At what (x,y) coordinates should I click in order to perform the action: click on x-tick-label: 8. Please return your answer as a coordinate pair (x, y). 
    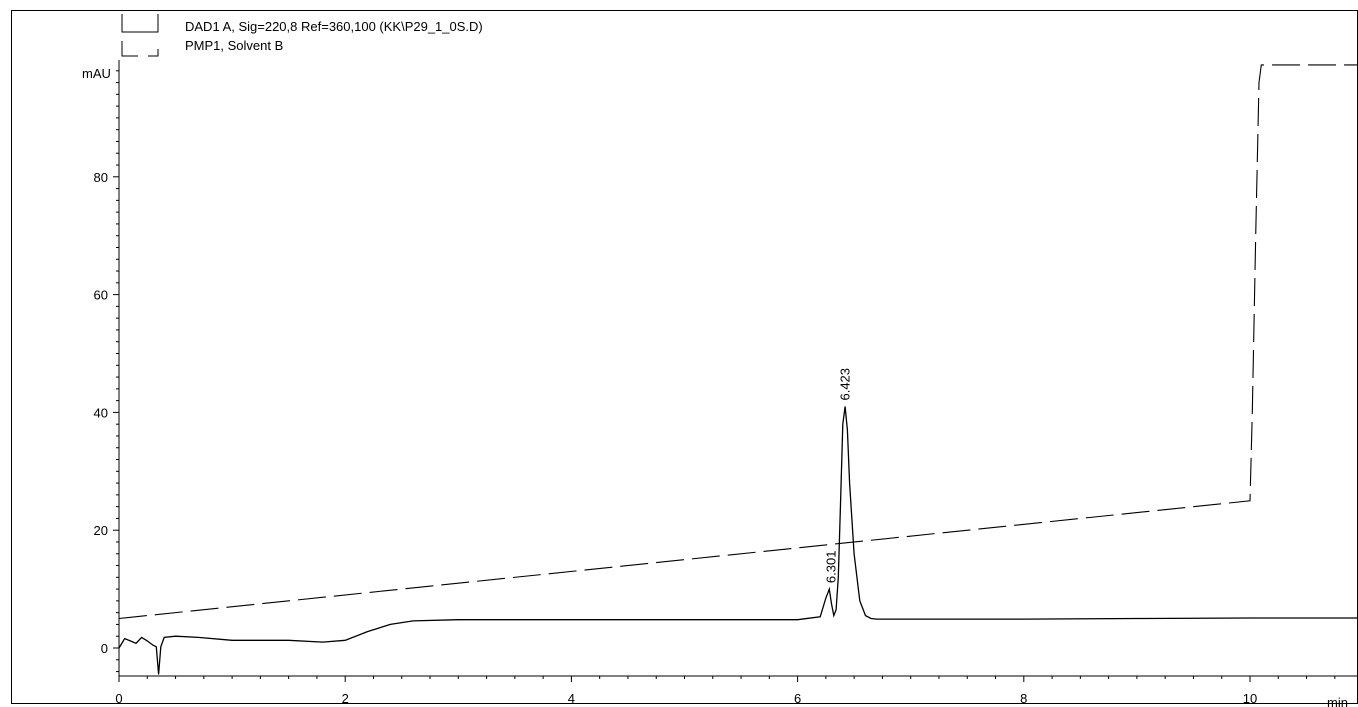
    Looking at the image, I should click on (1023, 698).